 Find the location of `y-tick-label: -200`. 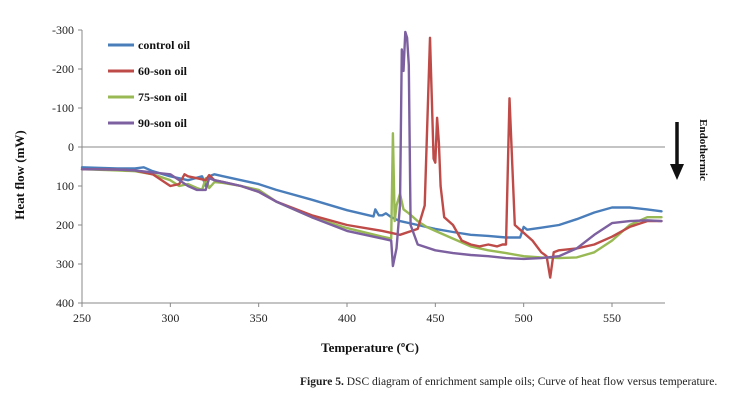

y-tick-label: -200 is located at coordinates (63, 69).